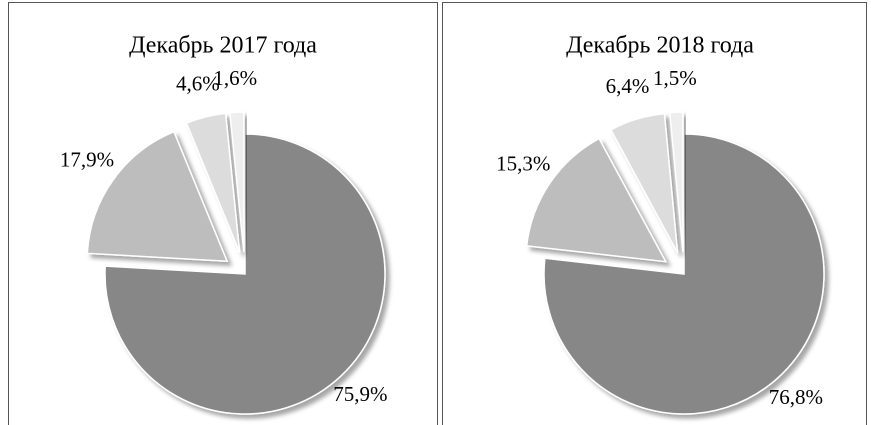 This screenshot has width=871, height=425. What do you see at coordinates (223, 46) in the screenshot?
I see `chart-title: Декабрь 2017 года` at bounding box center [223, 46].